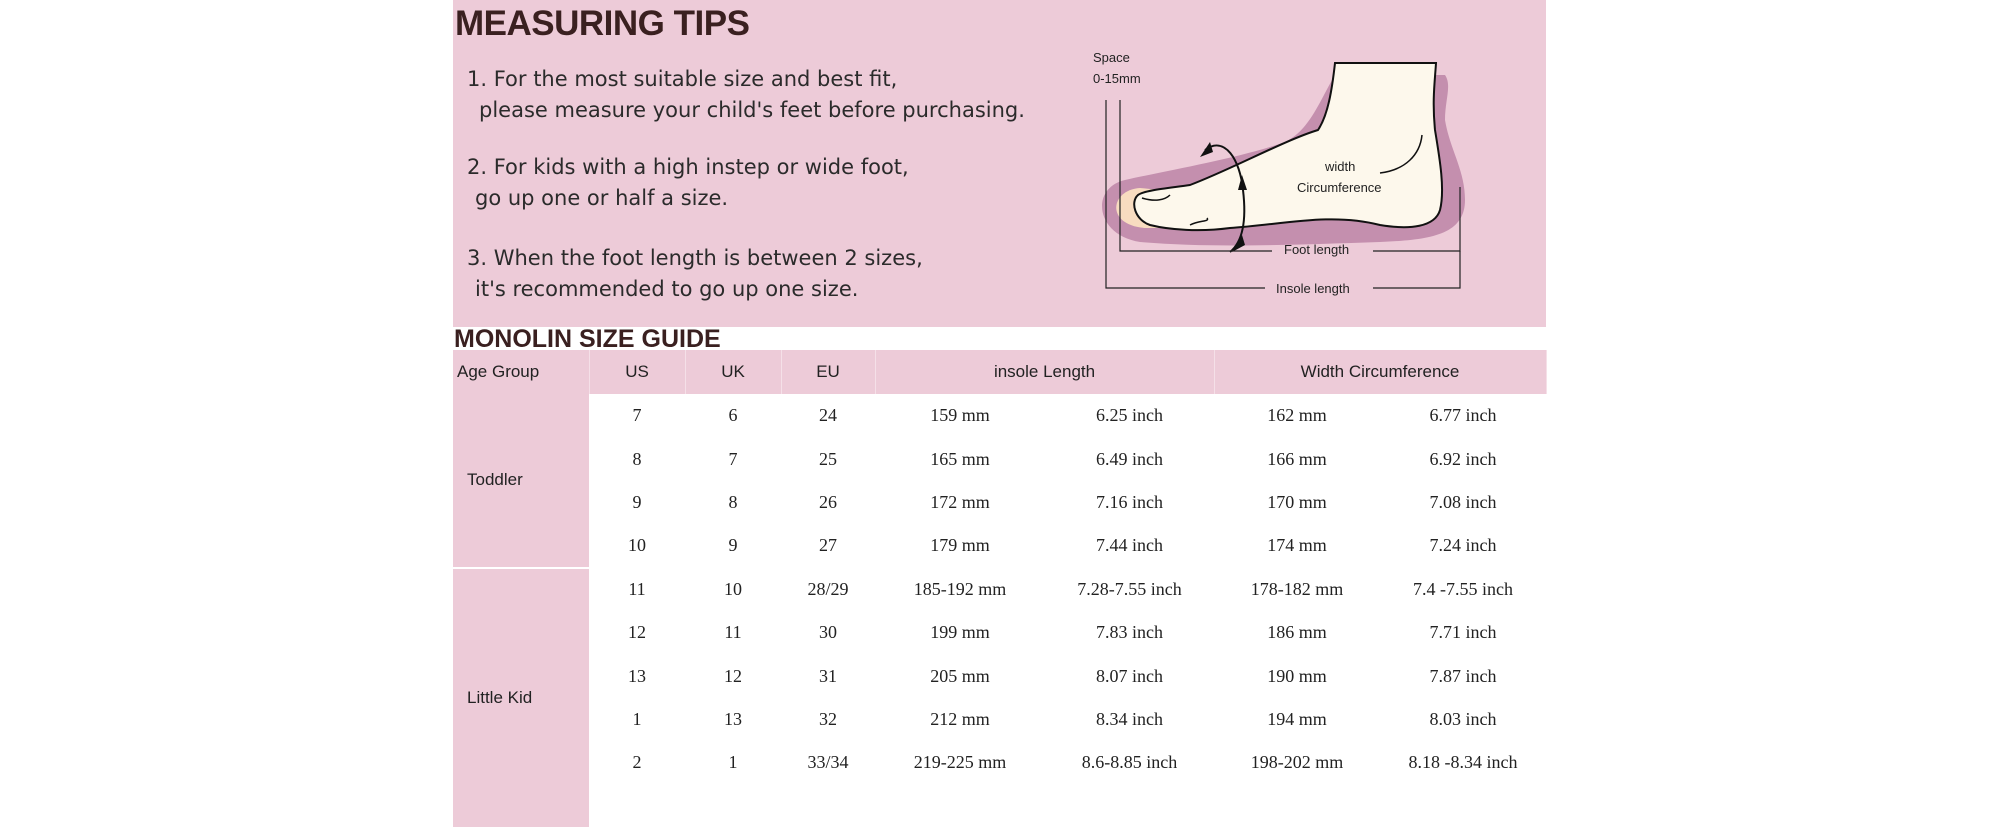 This screenshot has width=2000, height=829. I want to click on cell-insole-inch: 7.28-7.55 inch, so click(1129, 588).